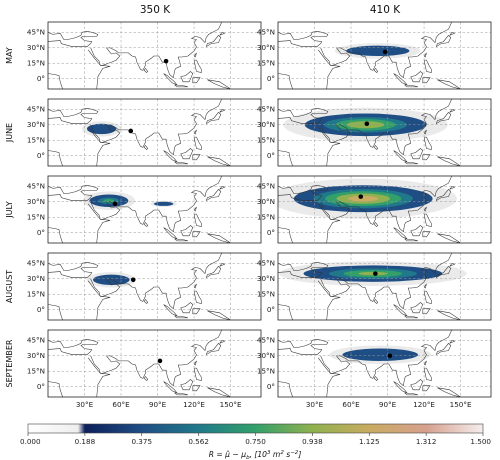 This screenshot has width=500, height=460. What do you see at coordinates (198, 441) in the screenshot?
I see `colorbar-tick-label: 0.562` at bounding box center [198, 441].